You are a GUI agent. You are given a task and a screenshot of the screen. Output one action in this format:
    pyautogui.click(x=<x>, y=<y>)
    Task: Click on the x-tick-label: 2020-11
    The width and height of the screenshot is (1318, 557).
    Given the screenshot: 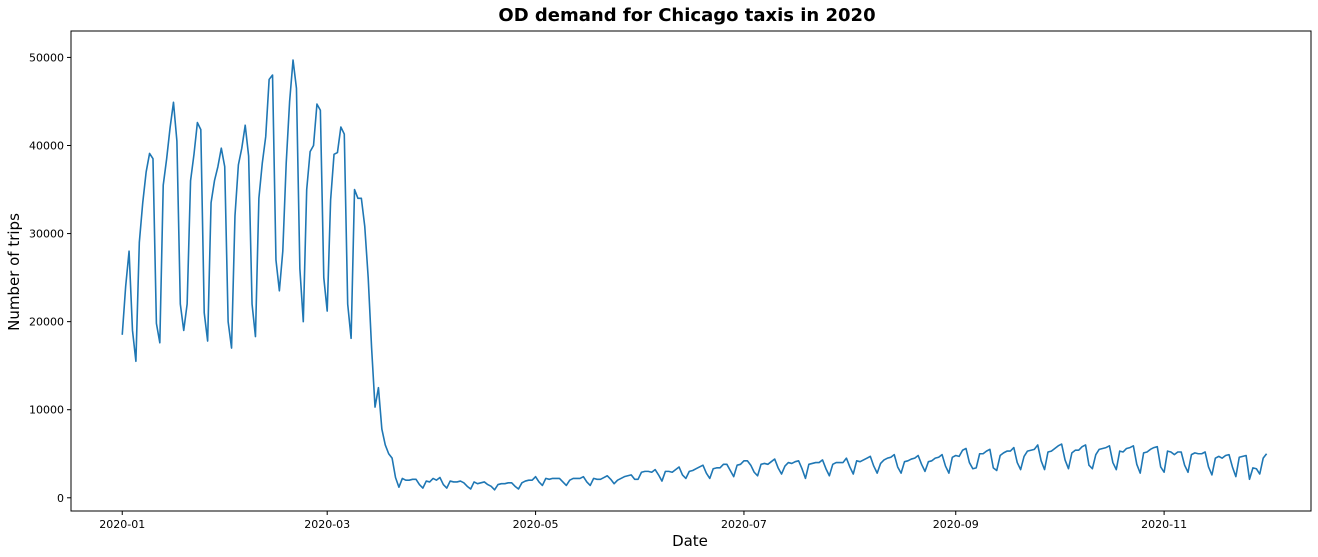 What is the action you would take?
    pyautogui.click(x=1164, y=524)
    